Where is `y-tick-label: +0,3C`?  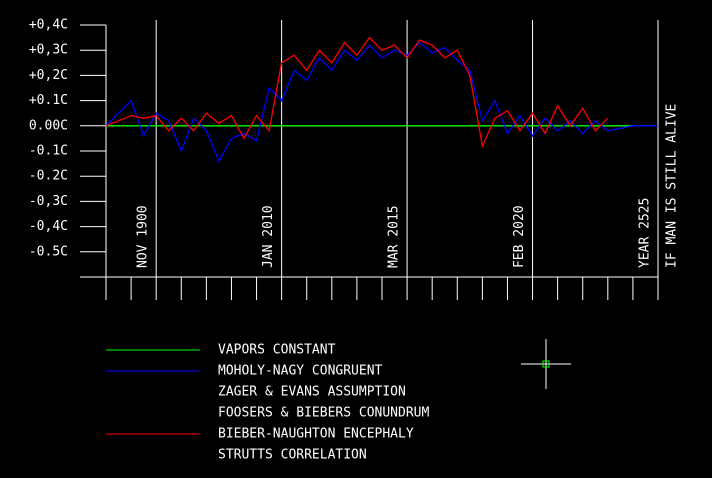
y-tick-label: +0,3C is located at coordinates (48, 50).